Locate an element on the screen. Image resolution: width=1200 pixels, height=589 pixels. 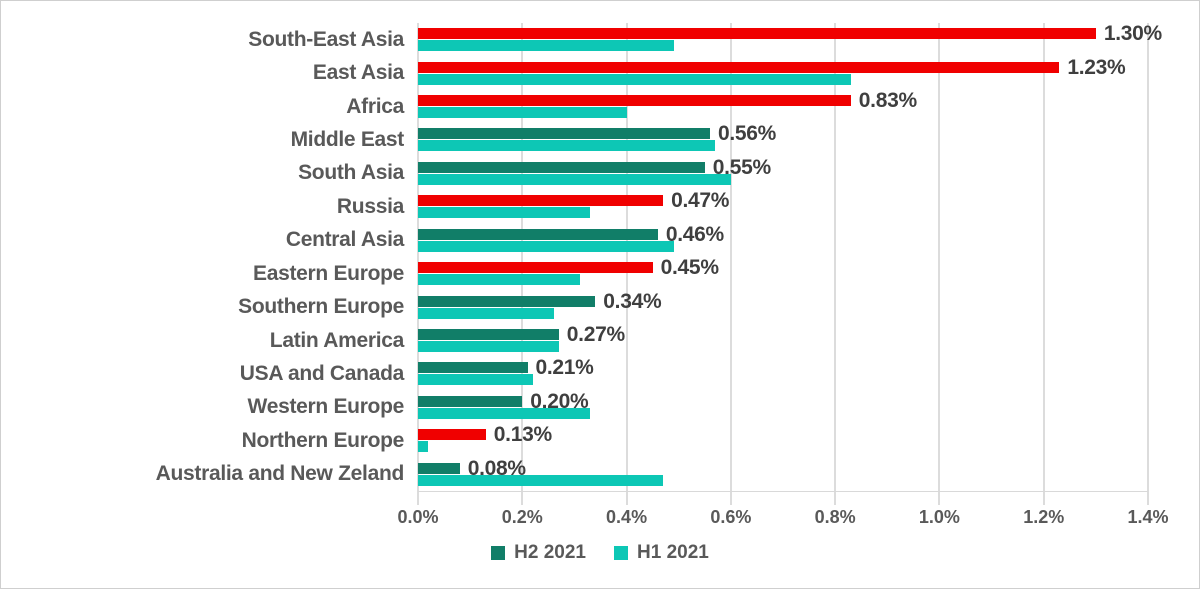
bar-row: Australia and New Zeland 0.08% is located at coordinates (652, 473).